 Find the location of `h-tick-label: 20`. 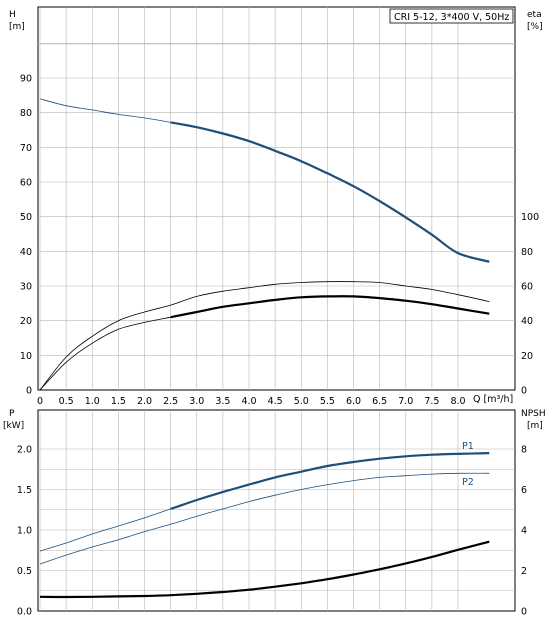

h-tick-label: 20 is located at coordinates (26, 321).